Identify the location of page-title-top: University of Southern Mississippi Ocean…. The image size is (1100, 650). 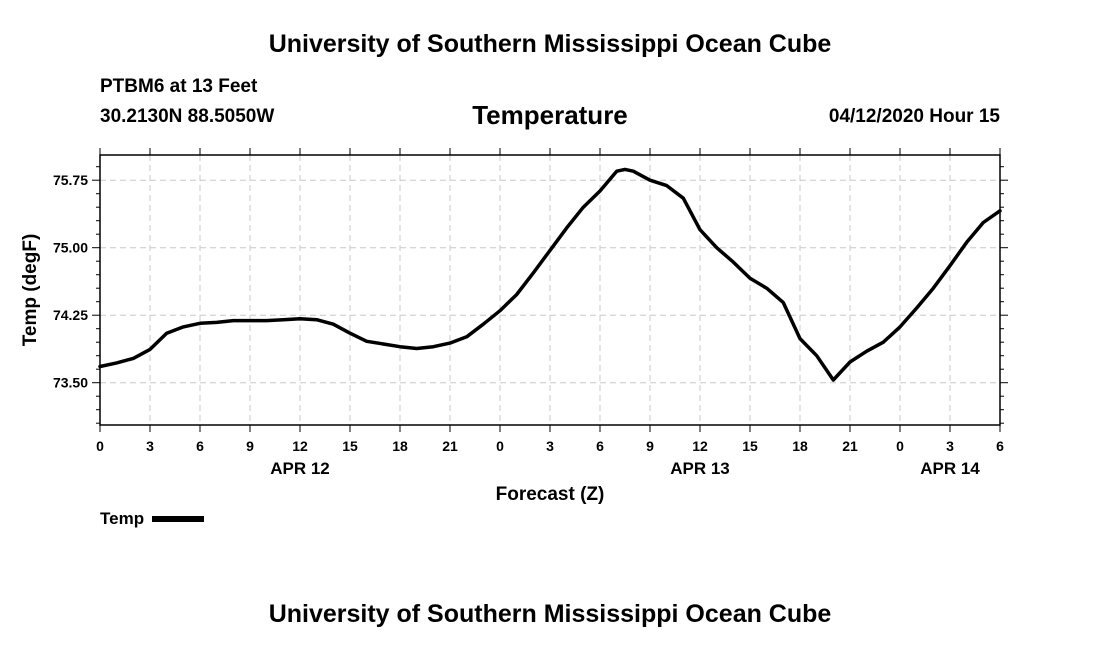
(550, 44).